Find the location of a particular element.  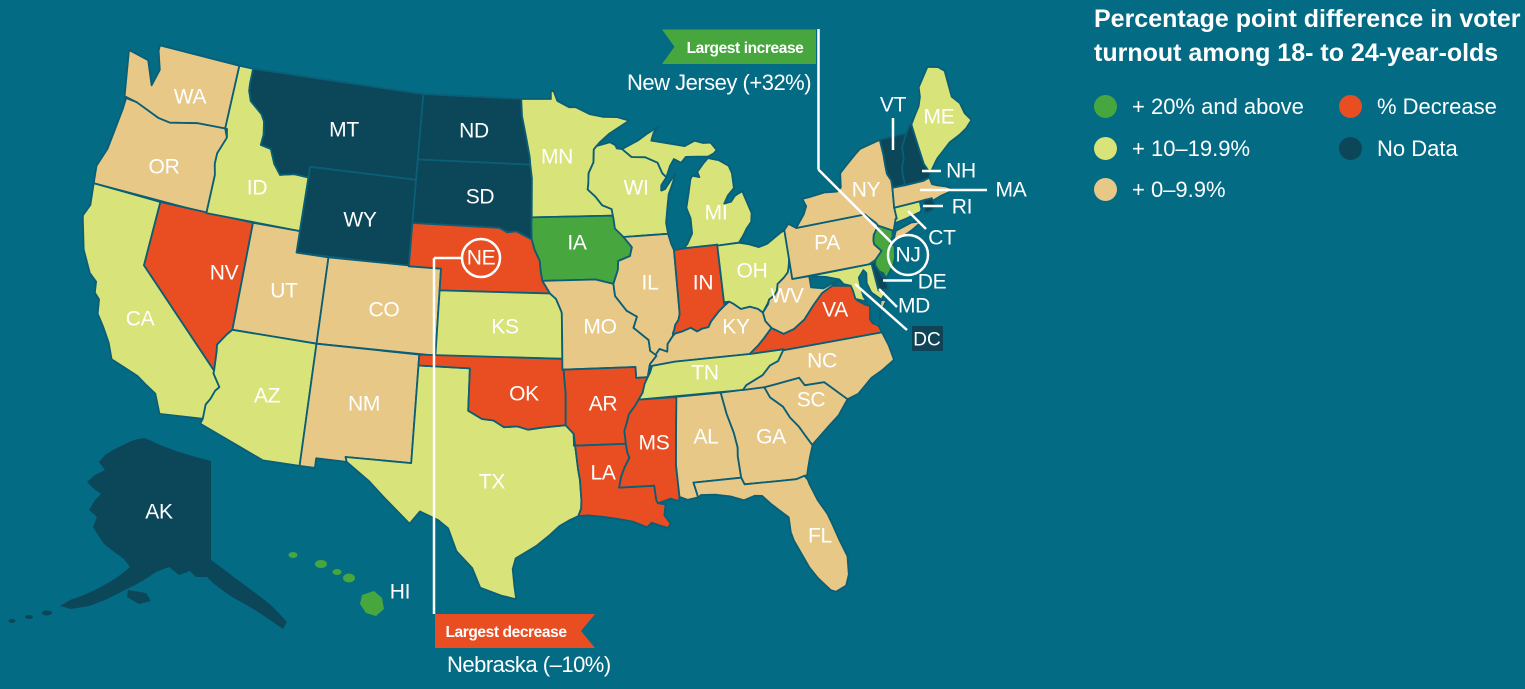

svg-text: NE is located at coordinates (481, 258).